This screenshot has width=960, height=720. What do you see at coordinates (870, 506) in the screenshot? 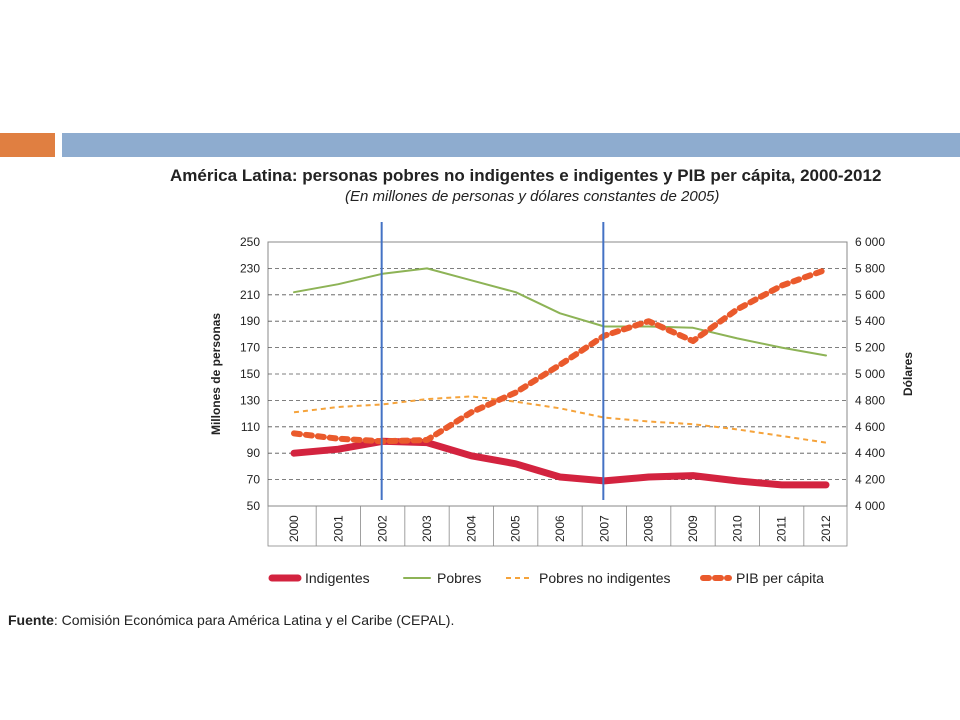
I see `y2-tick-label: 4 000` at bounding box center [870, 506].